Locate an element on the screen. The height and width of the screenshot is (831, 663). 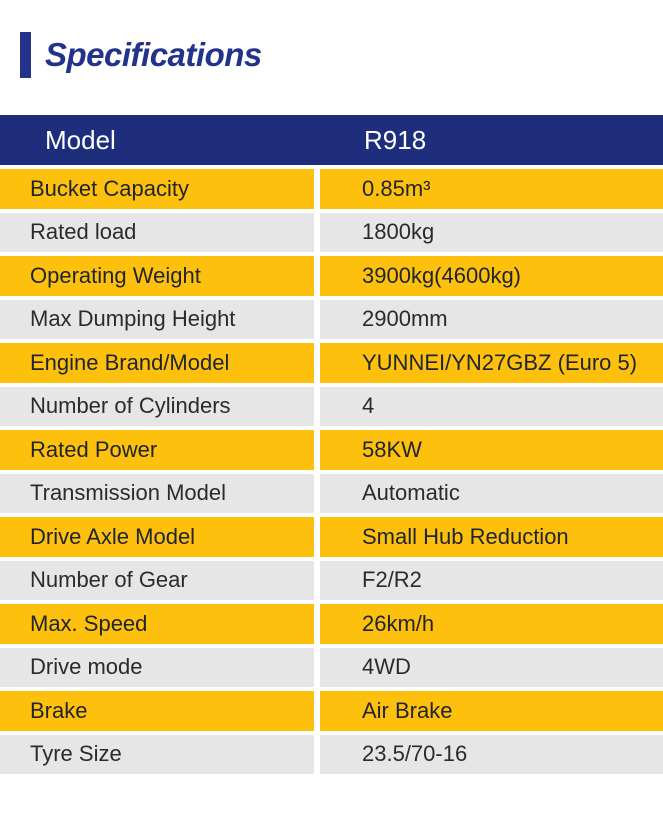
table-row: Max. Speed 26km/h is located at coordinates (331, 624).